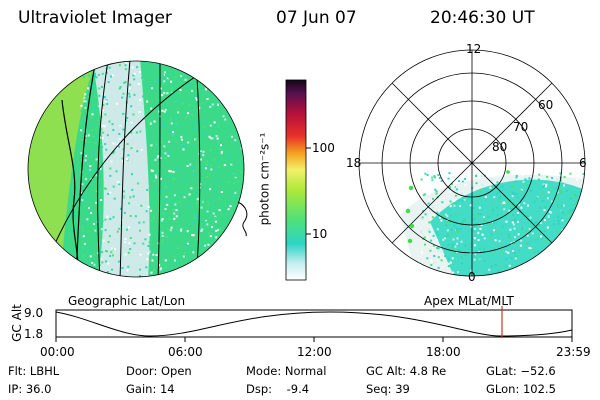 This screenshot has width=600, height=400. I want to click on colorbar-tick-10: 10, so click(320, 234).